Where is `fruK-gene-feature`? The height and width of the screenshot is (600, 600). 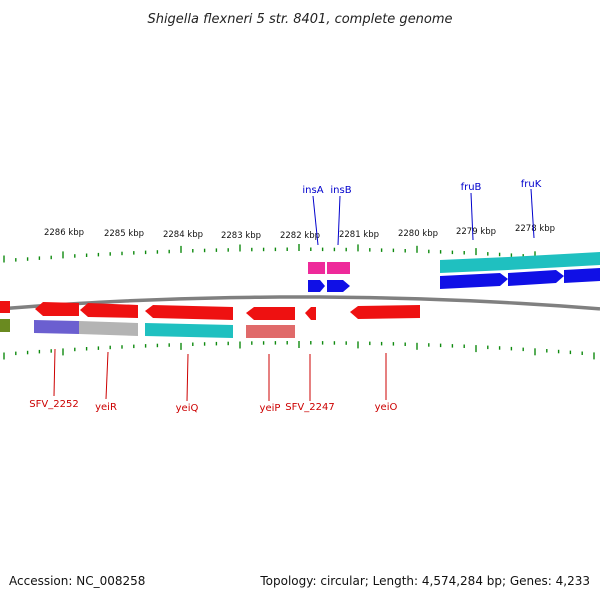
fruK-gene-feature is located at coordinates (536, 278).